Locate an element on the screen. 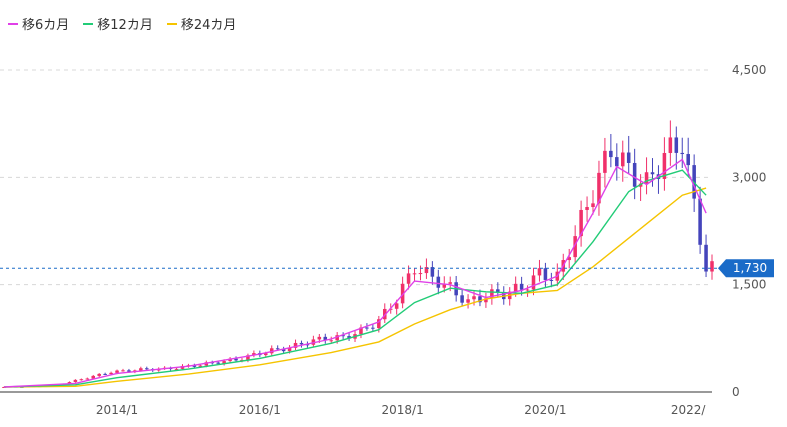 This screenshot has height=427, width=787. current-price-badge is located at coordinates (746, 268).